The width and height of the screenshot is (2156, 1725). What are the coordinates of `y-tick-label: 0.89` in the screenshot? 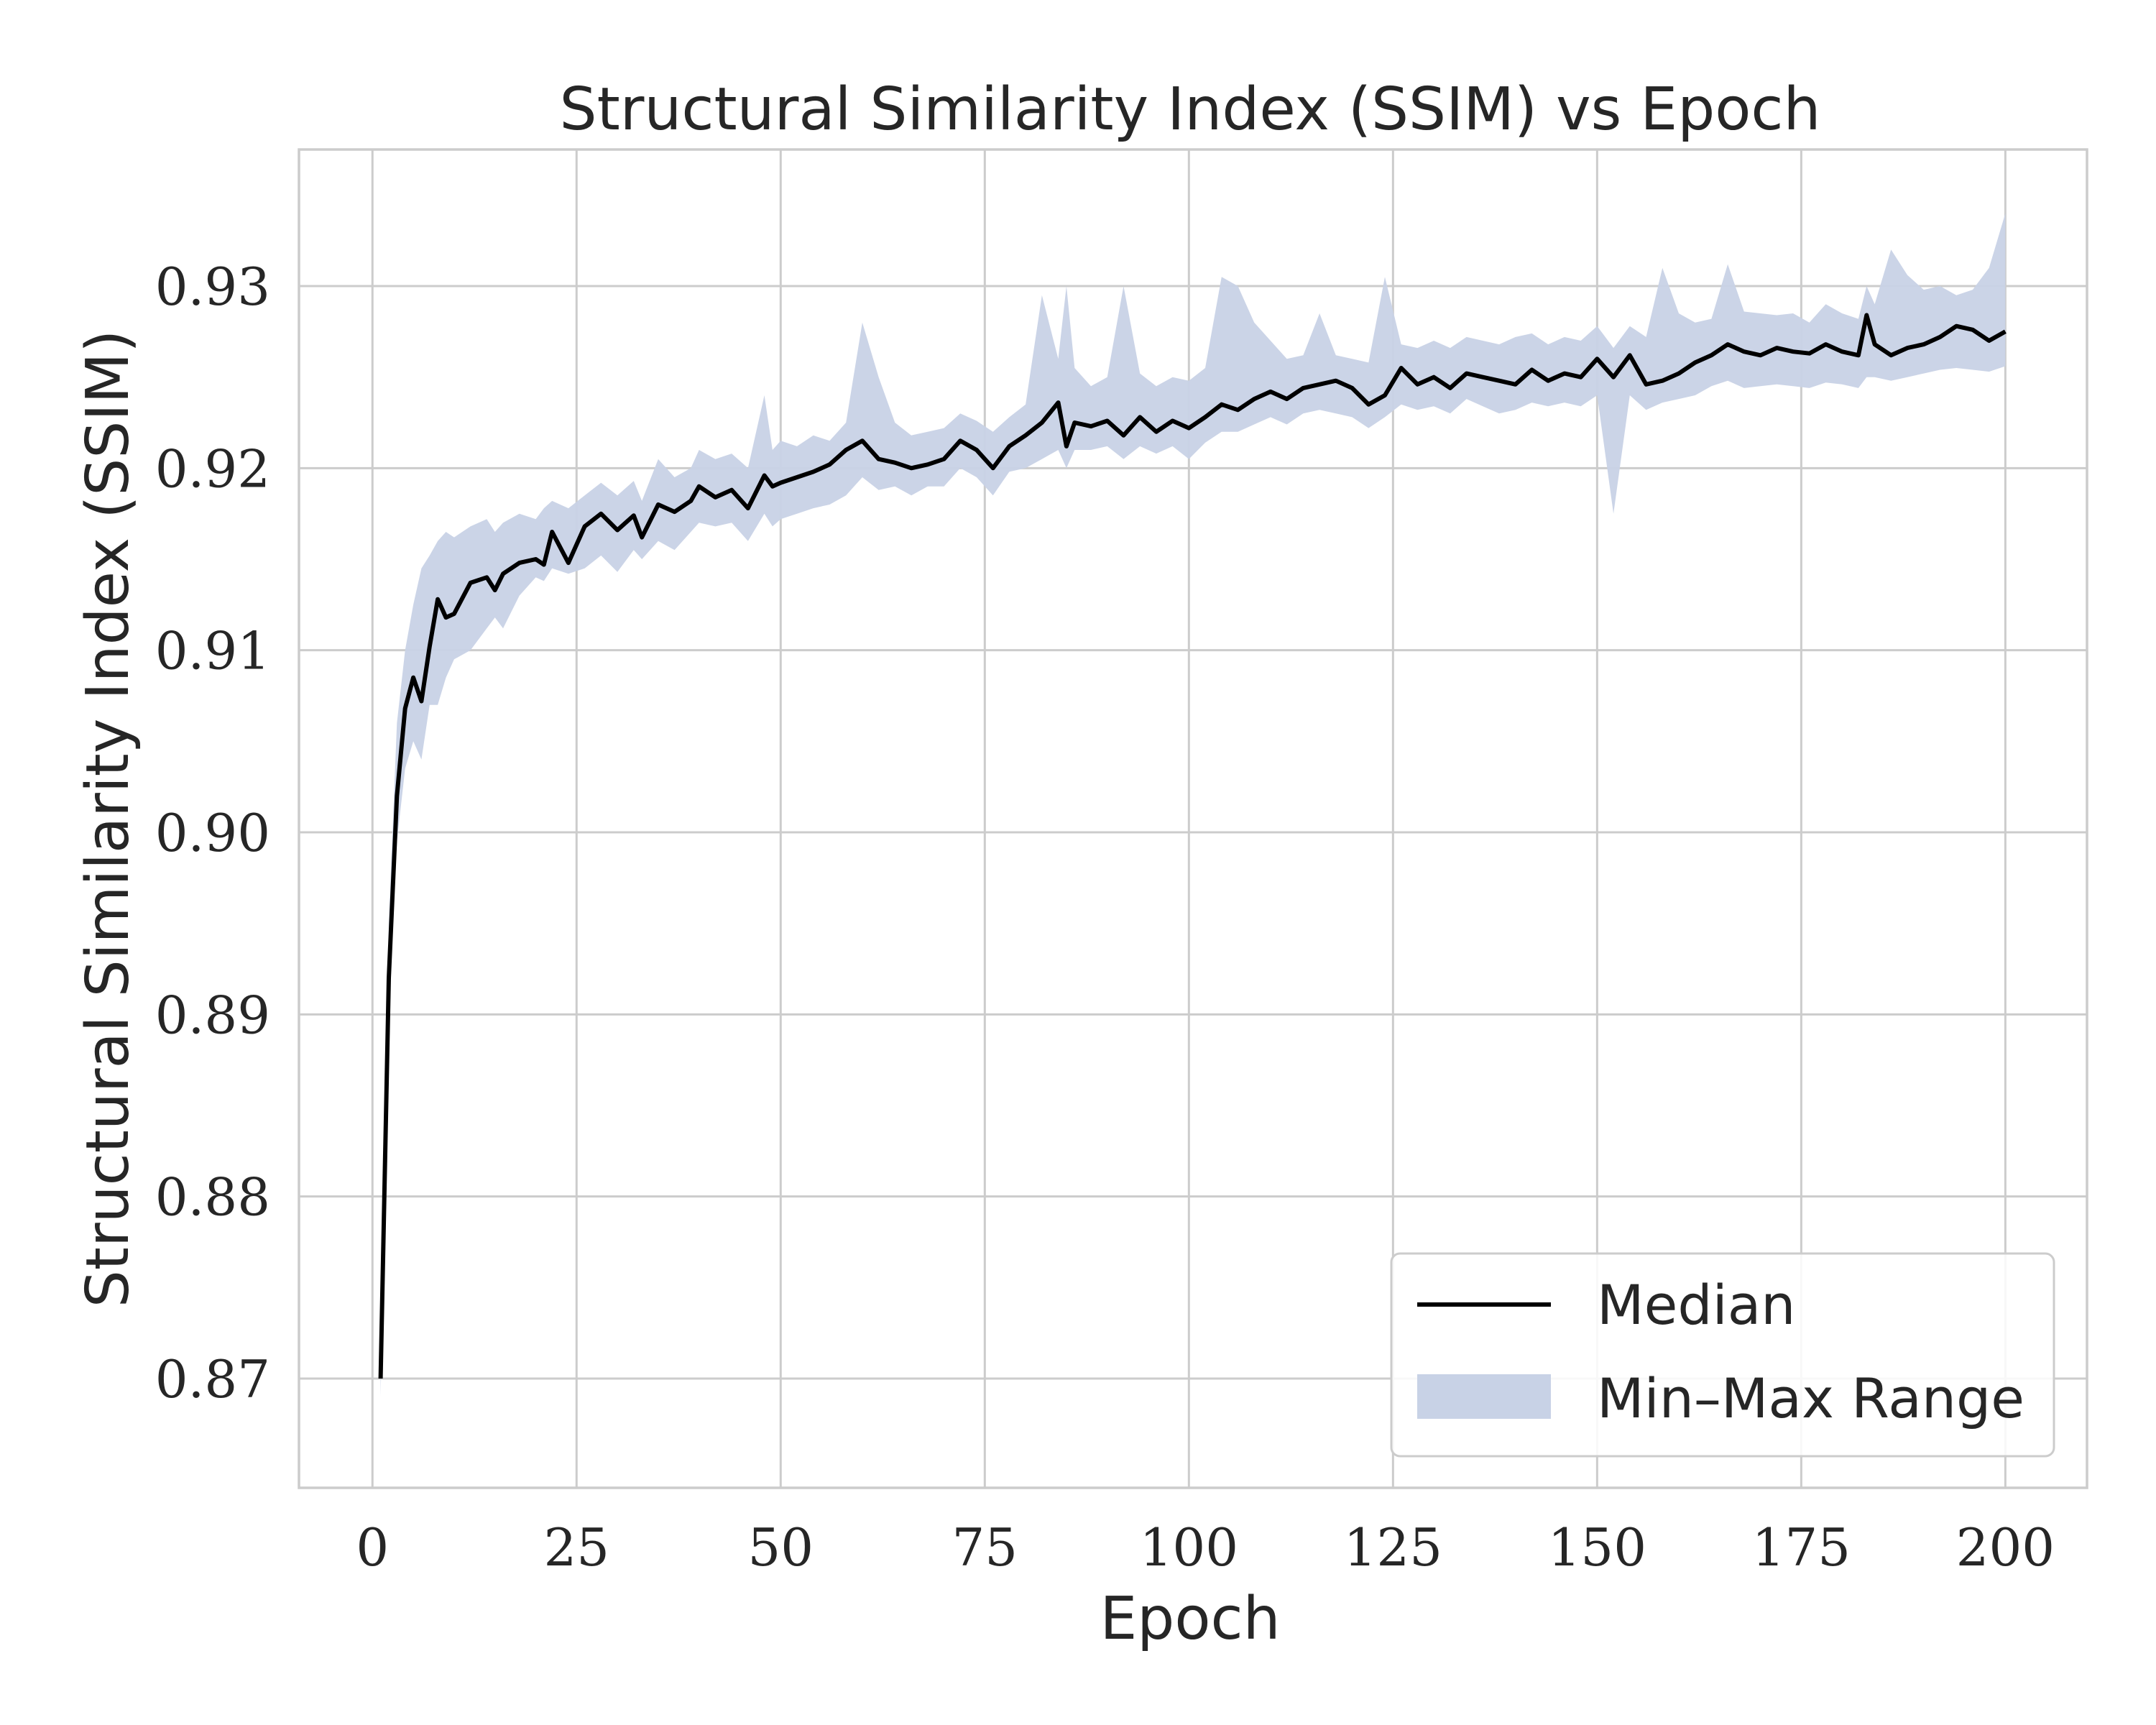 It's located at (213, 1015).